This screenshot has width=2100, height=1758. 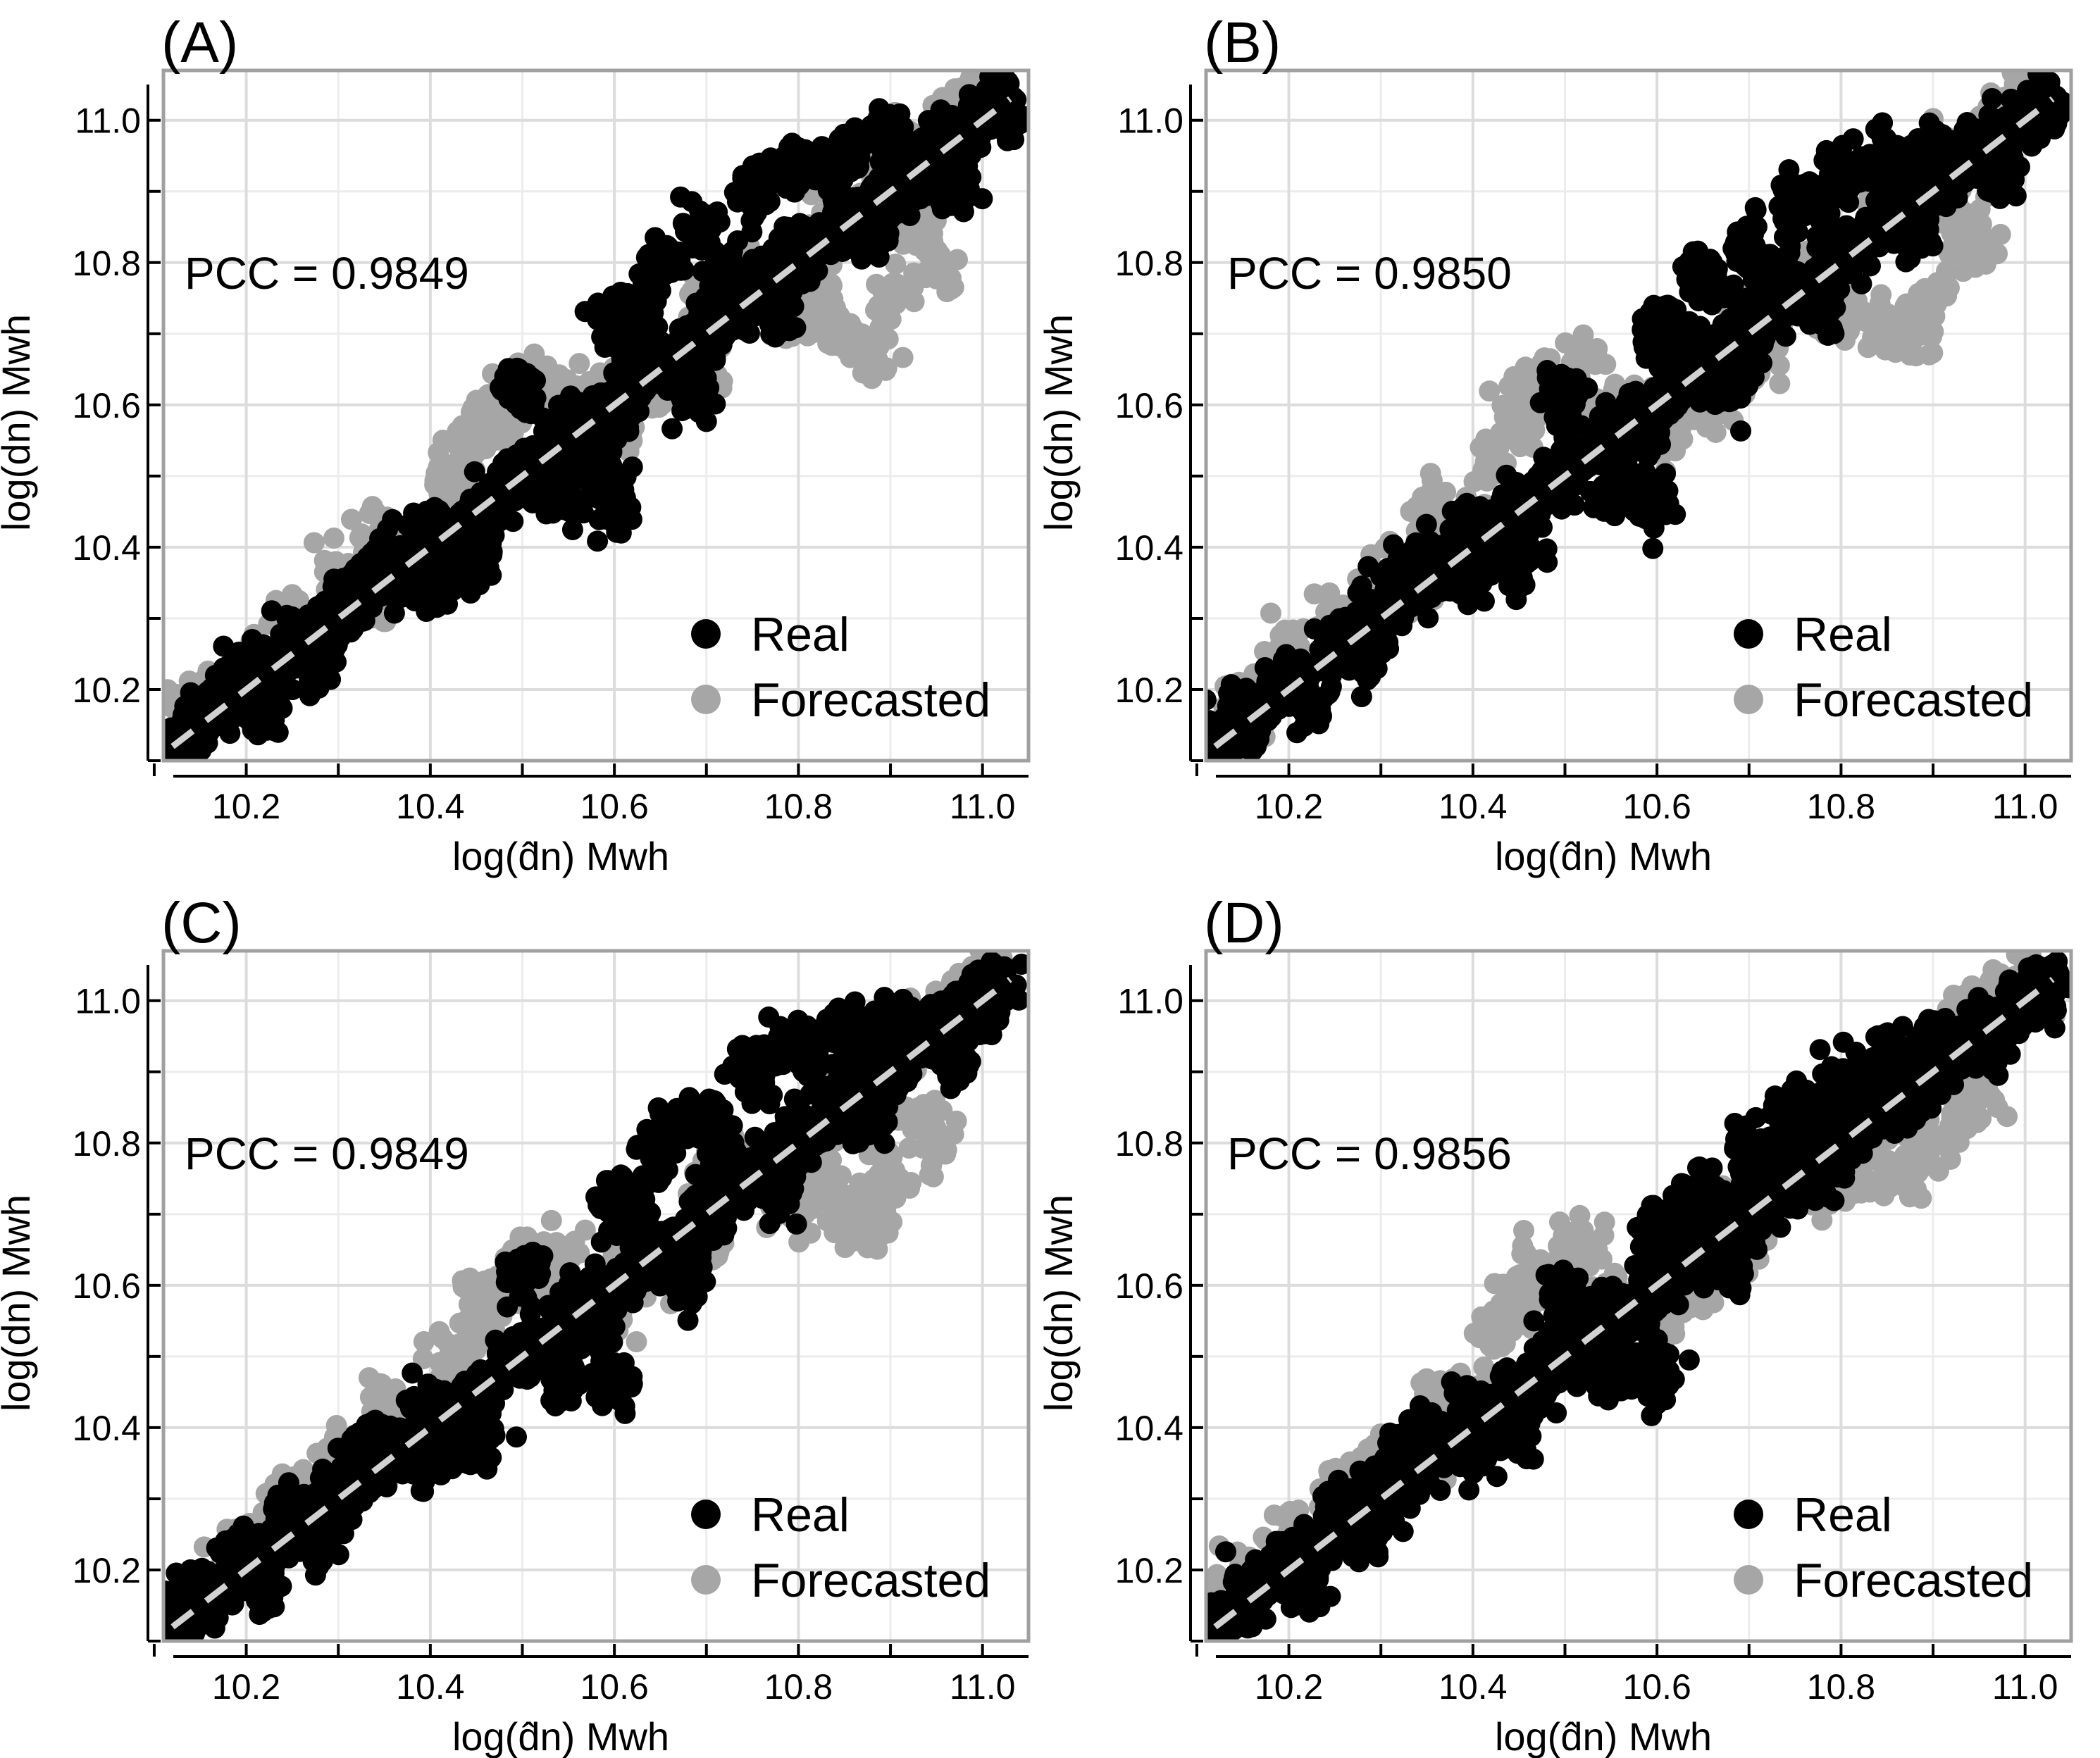 I want to click on y-tick-label: 10.4, so click(x=107, y=548).